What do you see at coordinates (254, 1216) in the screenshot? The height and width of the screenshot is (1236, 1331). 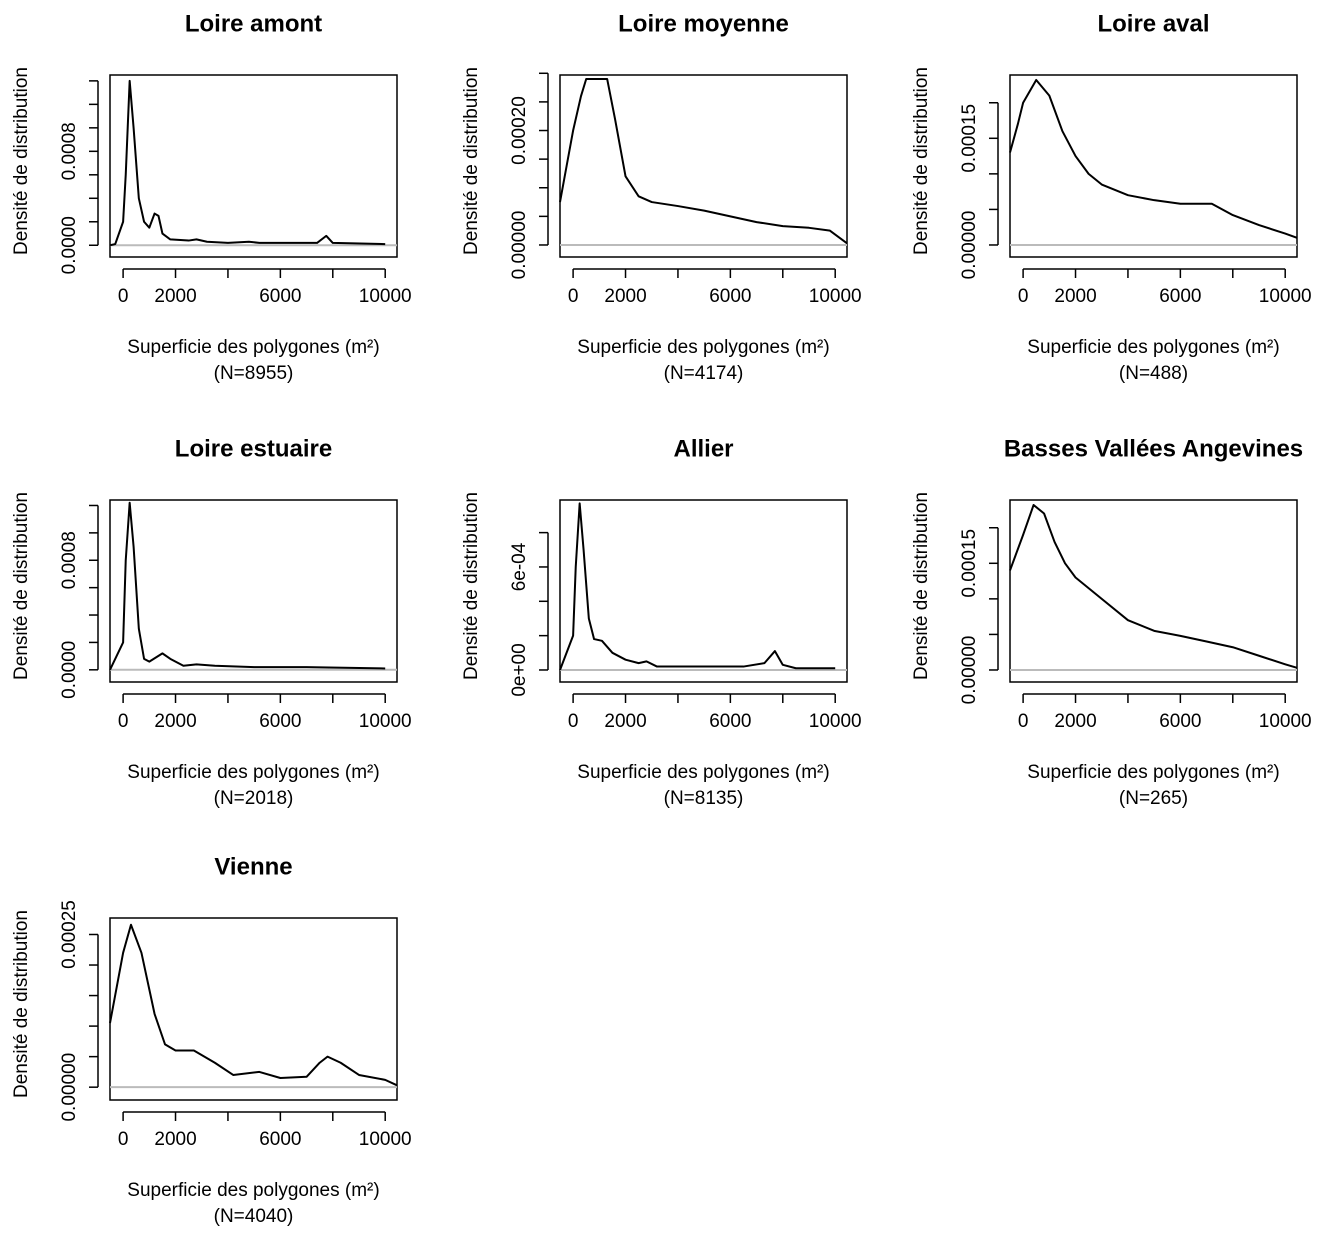 I see `subtitle: (N=4040)` at bounding box center [254, 1216].